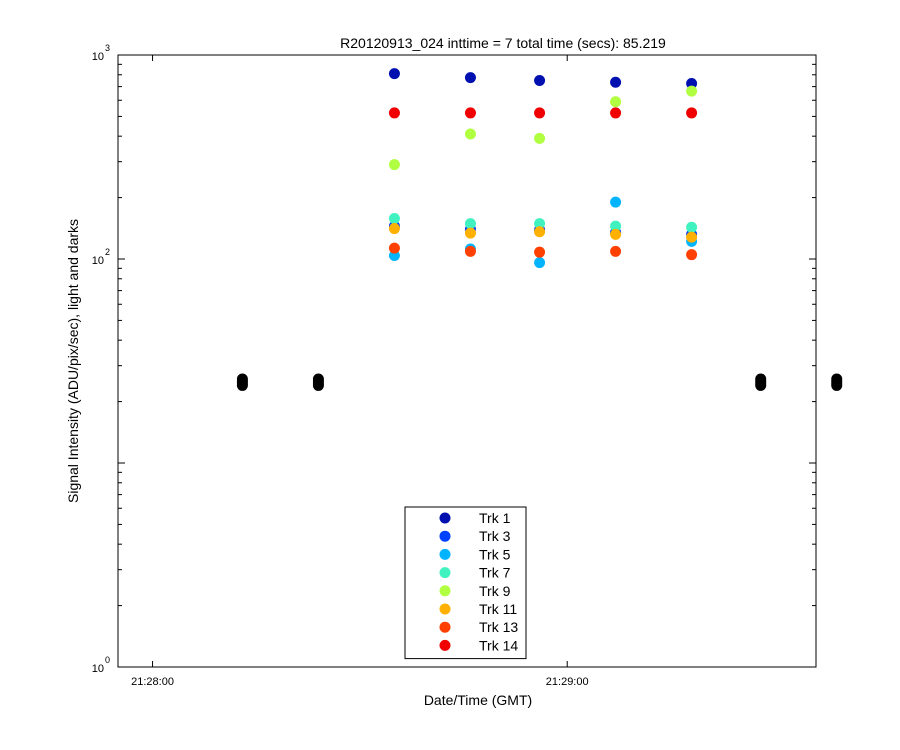 The height and width of the screenshot is (750, 900). What do you see at coordinates (567, 682) in the screenshot?
I see `x-tick-label: 21:29:00` at bounding box center [567, 682].